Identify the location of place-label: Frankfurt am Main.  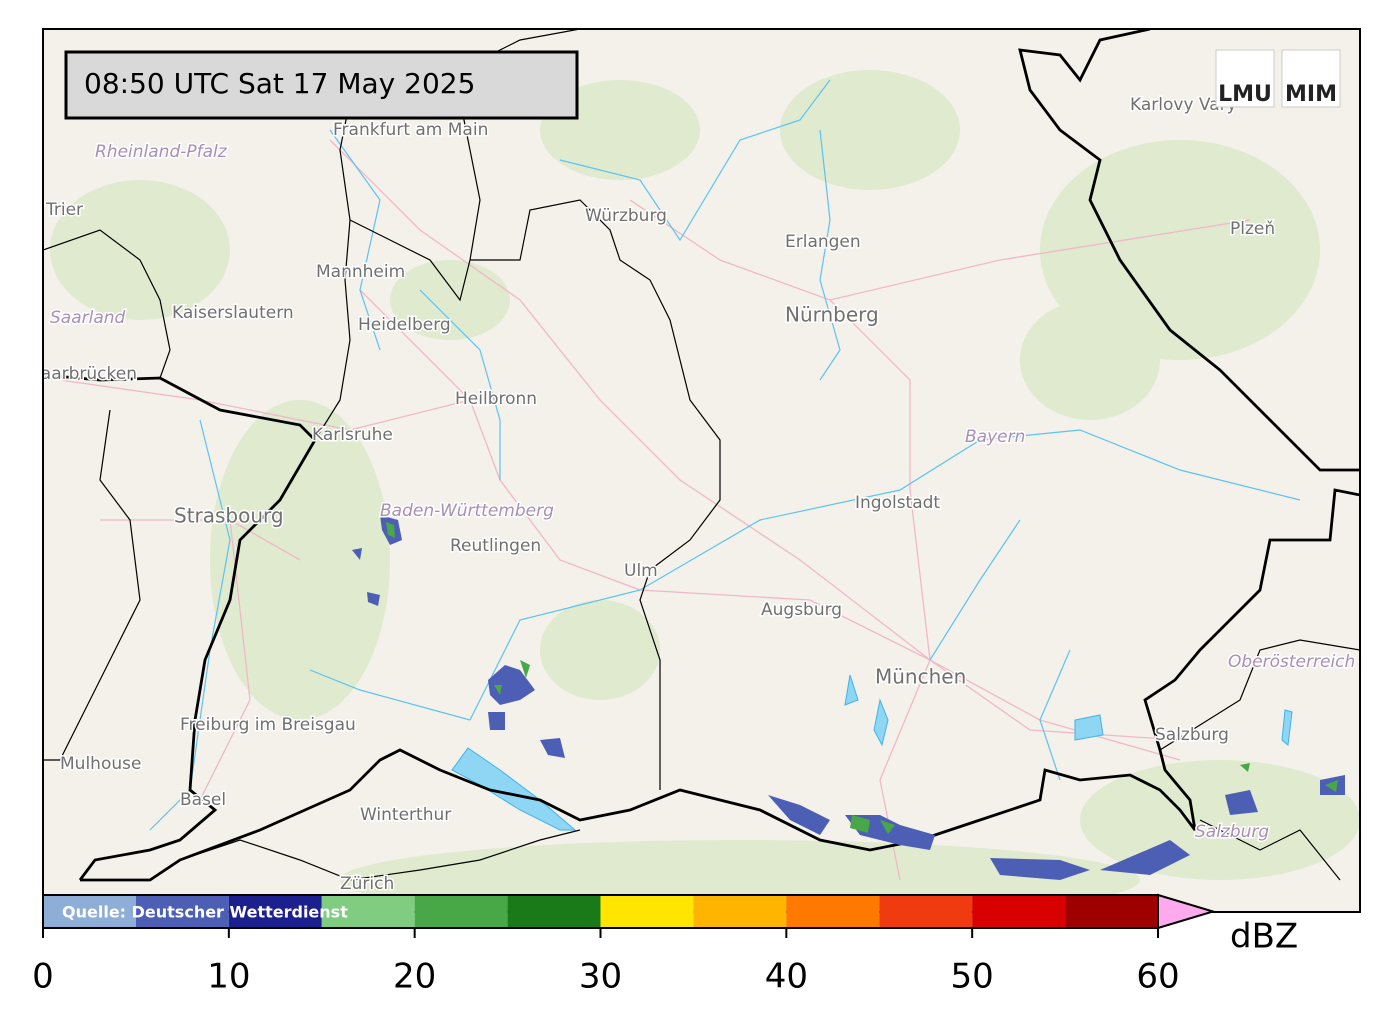
(410, 130).